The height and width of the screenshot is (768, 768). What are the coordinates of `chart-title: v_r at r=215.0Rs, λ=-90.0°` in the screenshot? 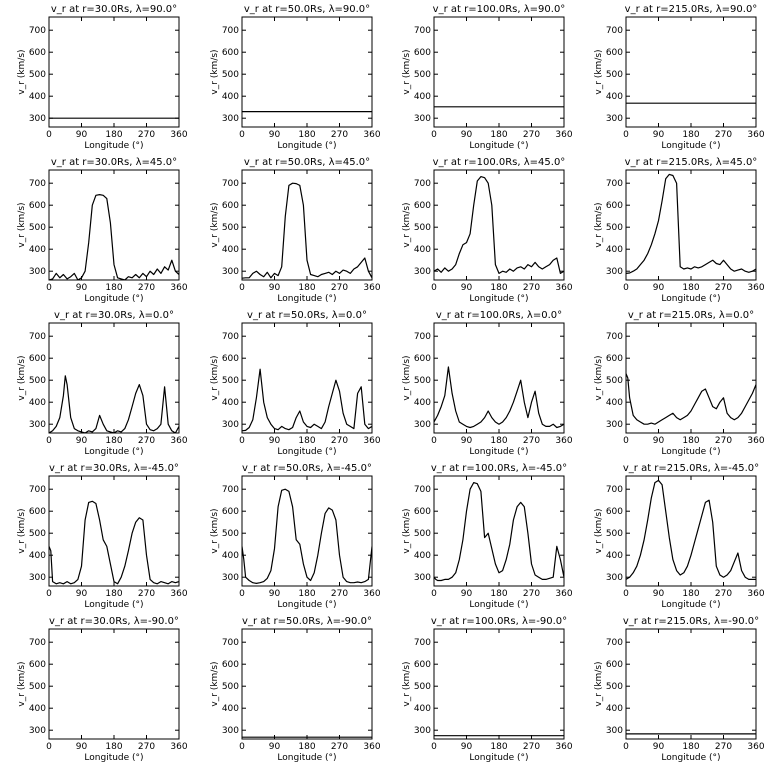 It's located at (691, 621).